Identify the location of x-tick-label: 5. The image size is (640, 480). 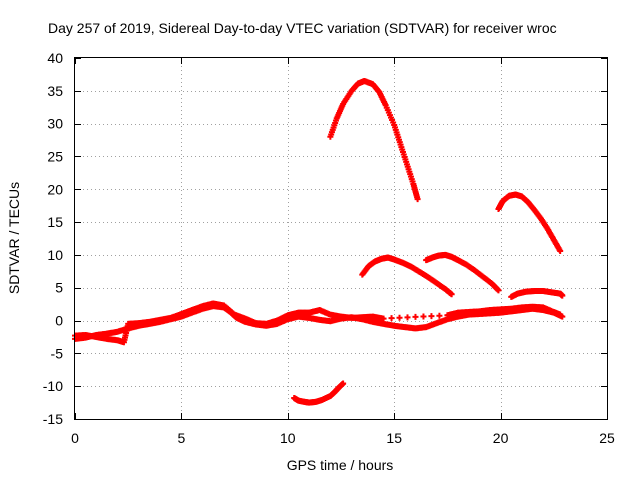
(182, 438).